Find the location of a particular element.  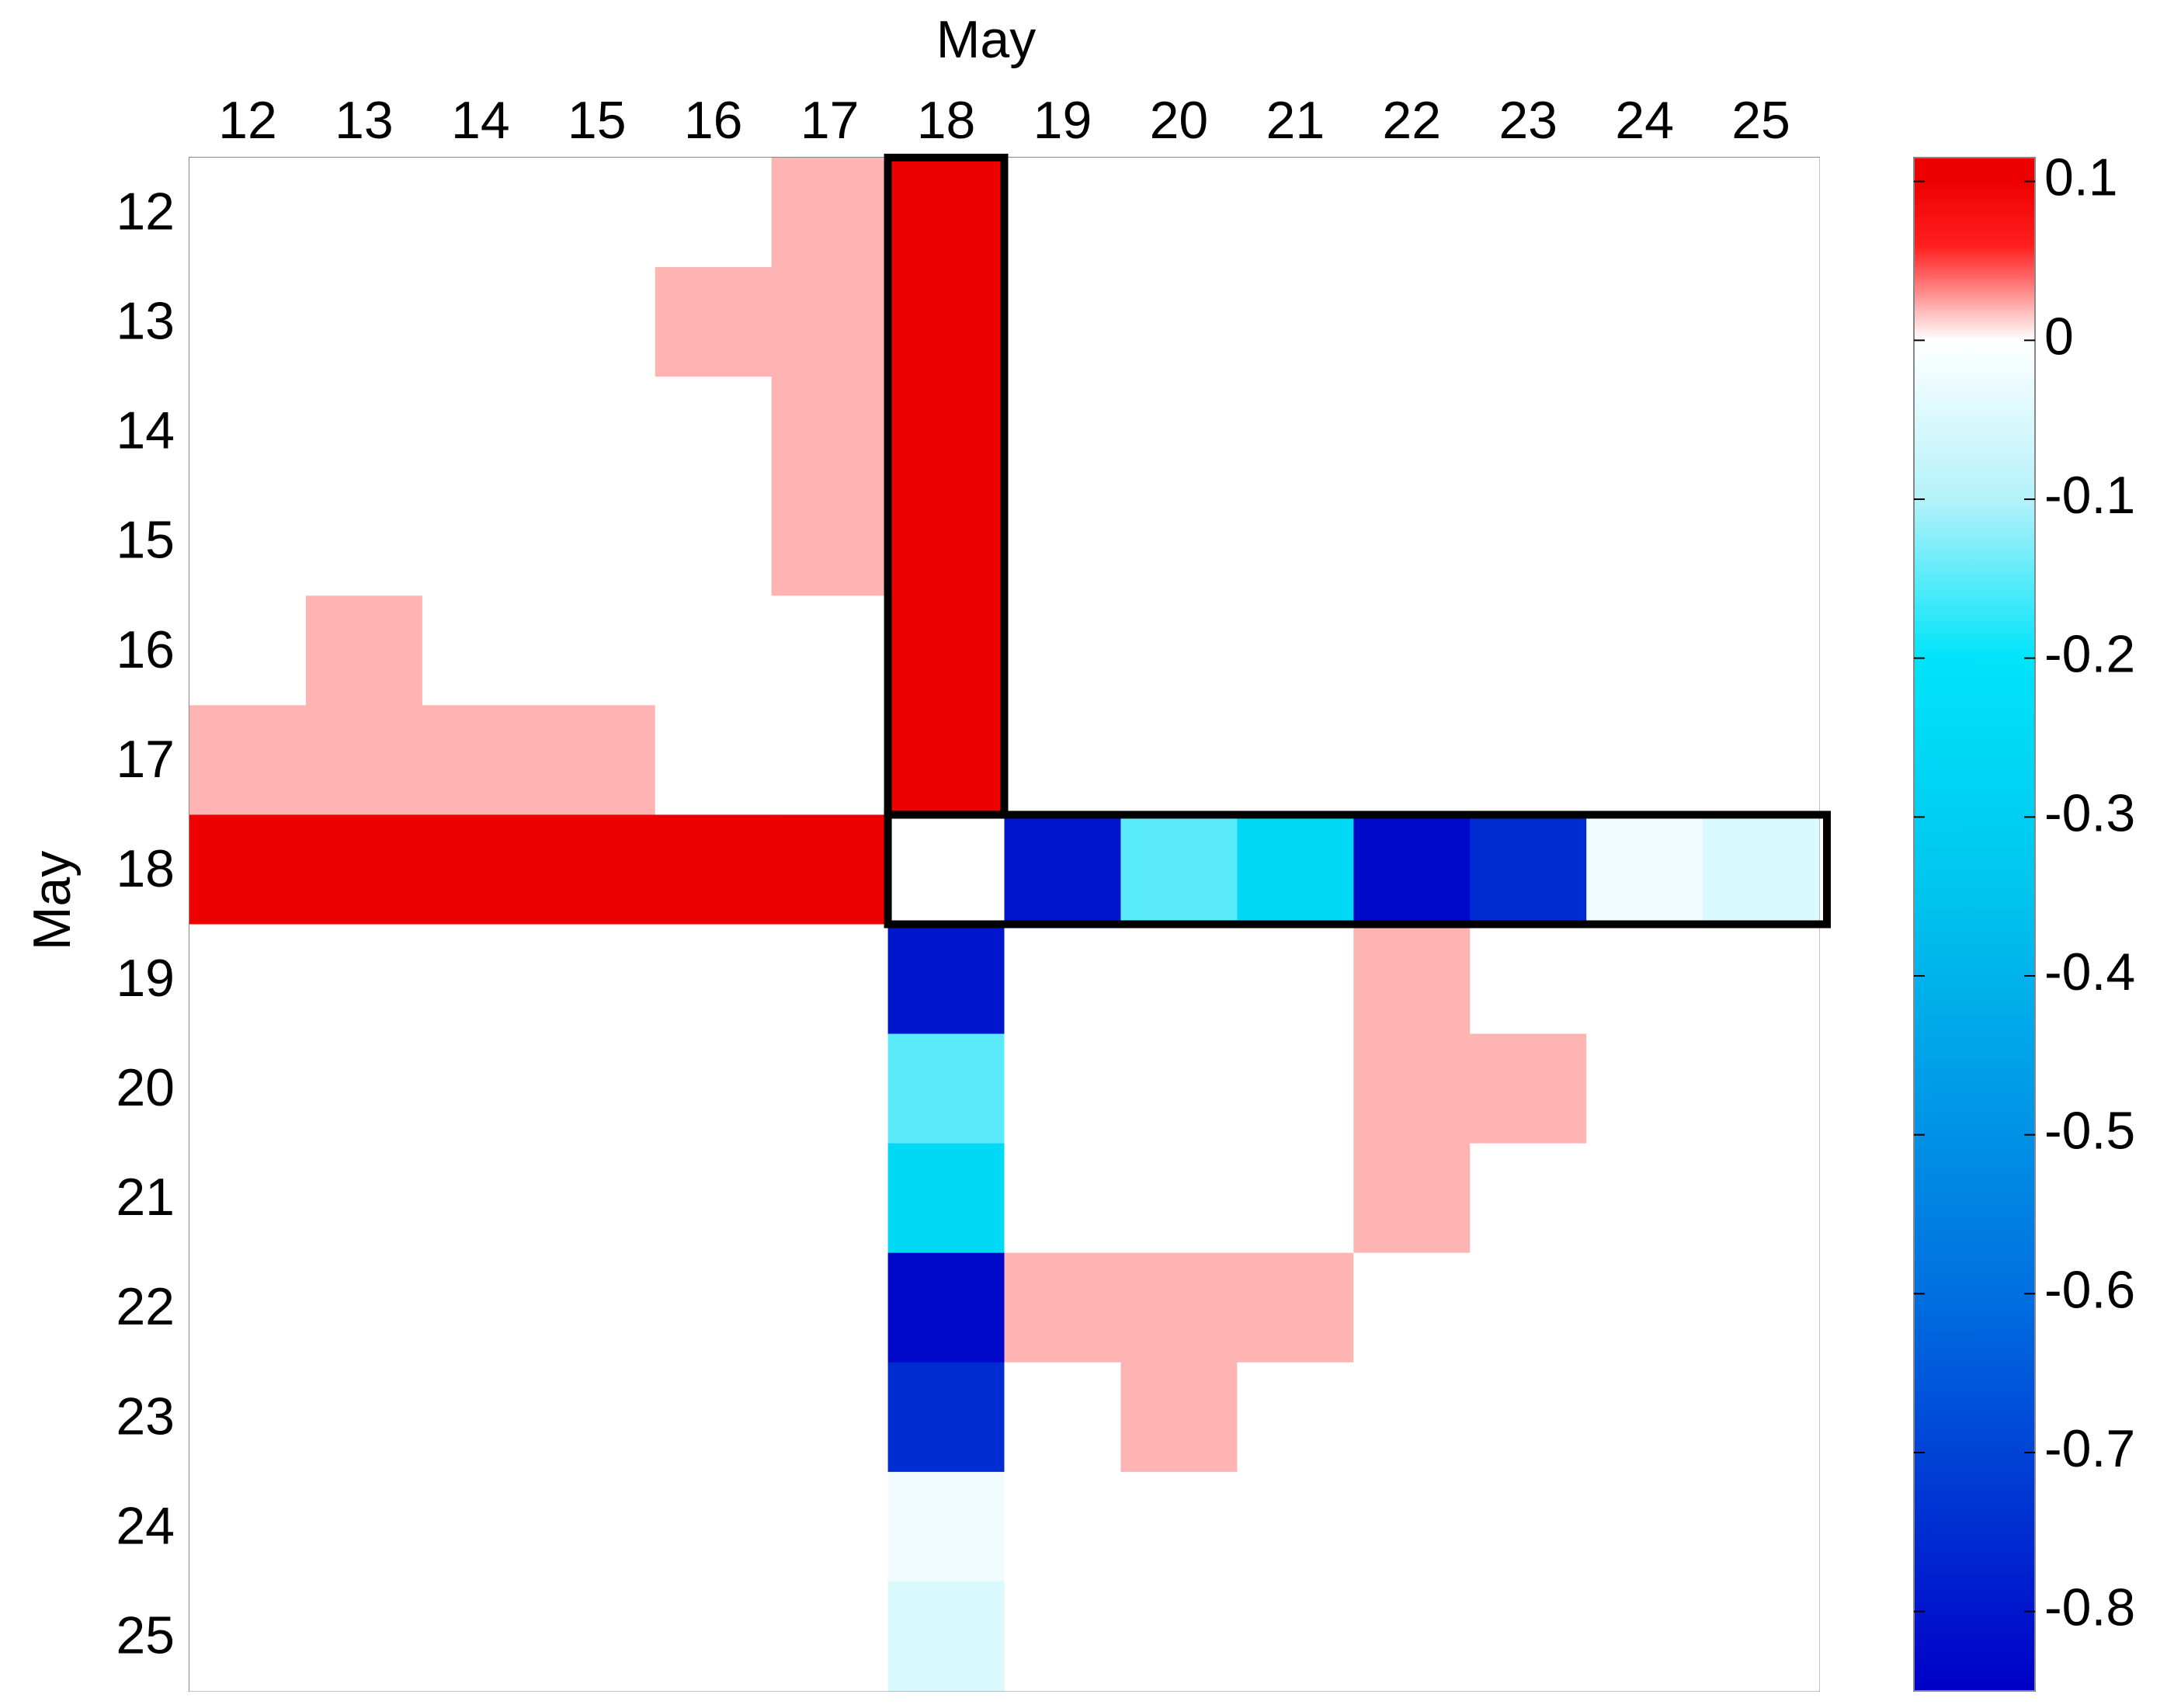

y-tick-label: 16 is located at coordinates (145, 649).